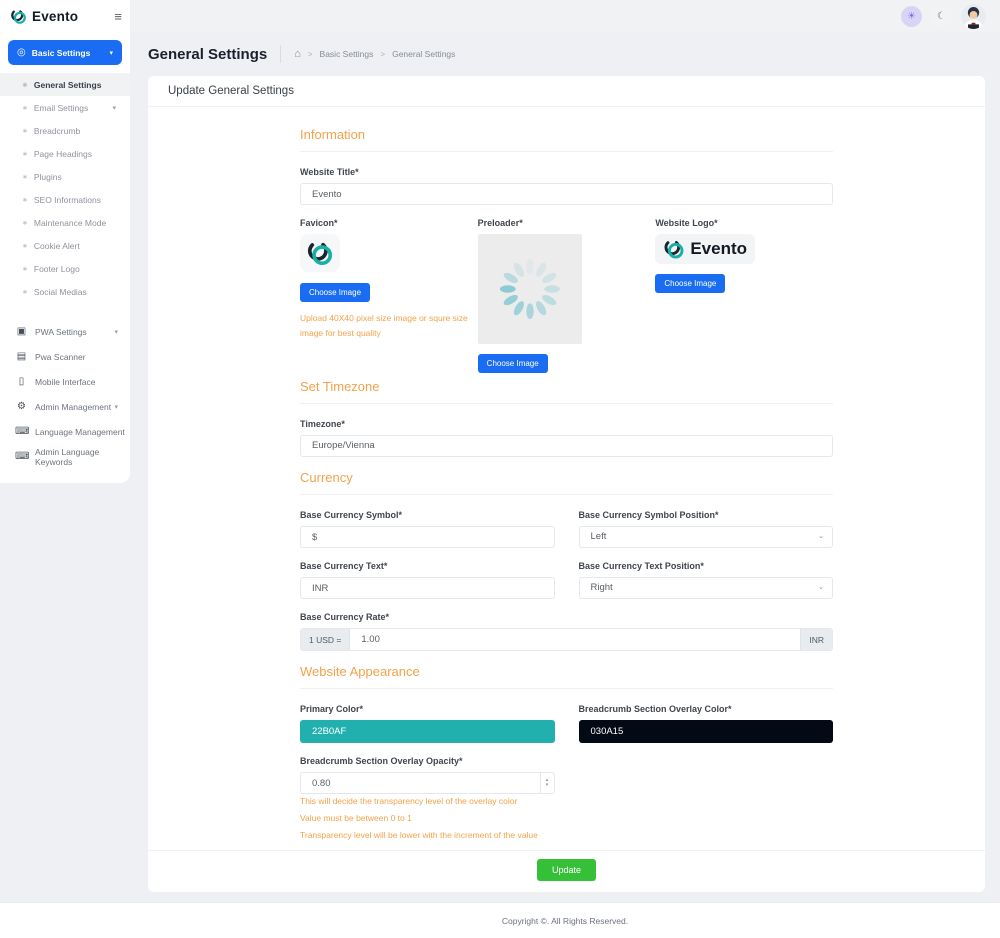 The width and height of the screenshot is (1000, 938). I want to click on section-title-currency: Currency, so click(326, 477).